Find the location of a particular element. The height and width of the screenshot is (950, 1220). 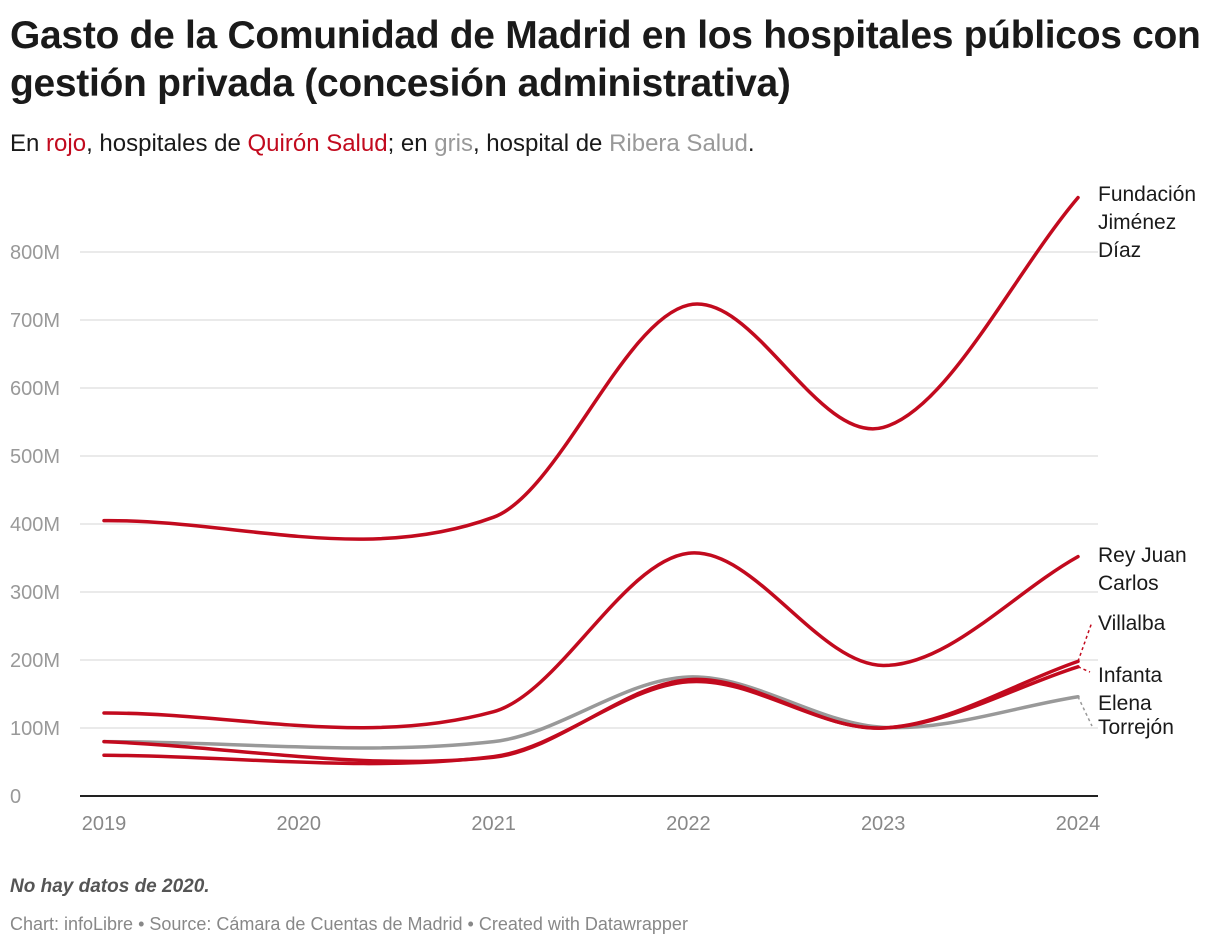

series-line-torrejón is located at coordinates (591, 712).